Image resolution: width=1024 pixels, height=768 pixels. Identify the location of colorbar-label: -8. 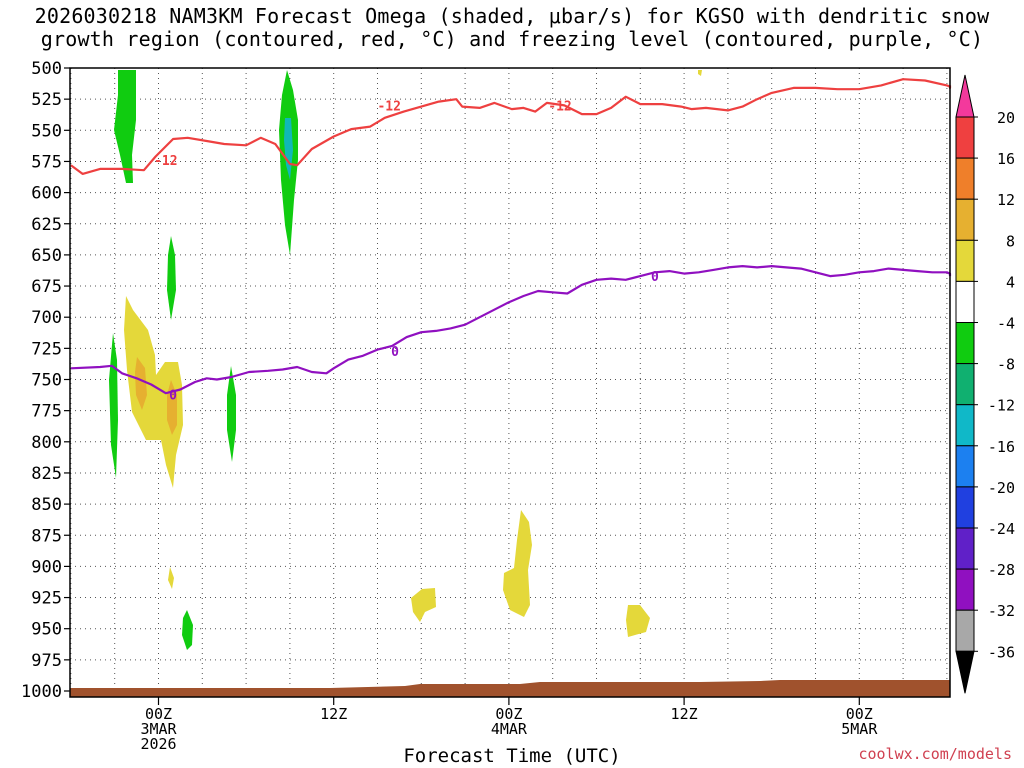
(1006, 365).